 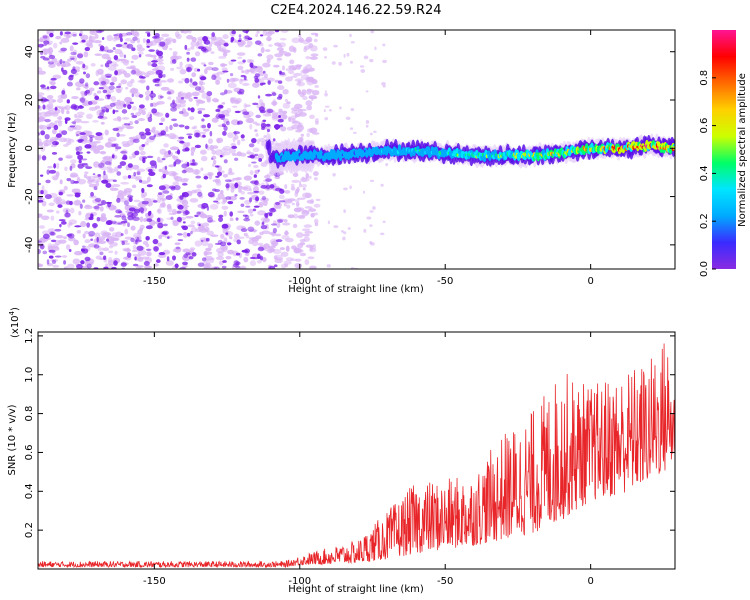 I want to click on colorbar-tick-label: 0.4, so click(x=704, y=173).